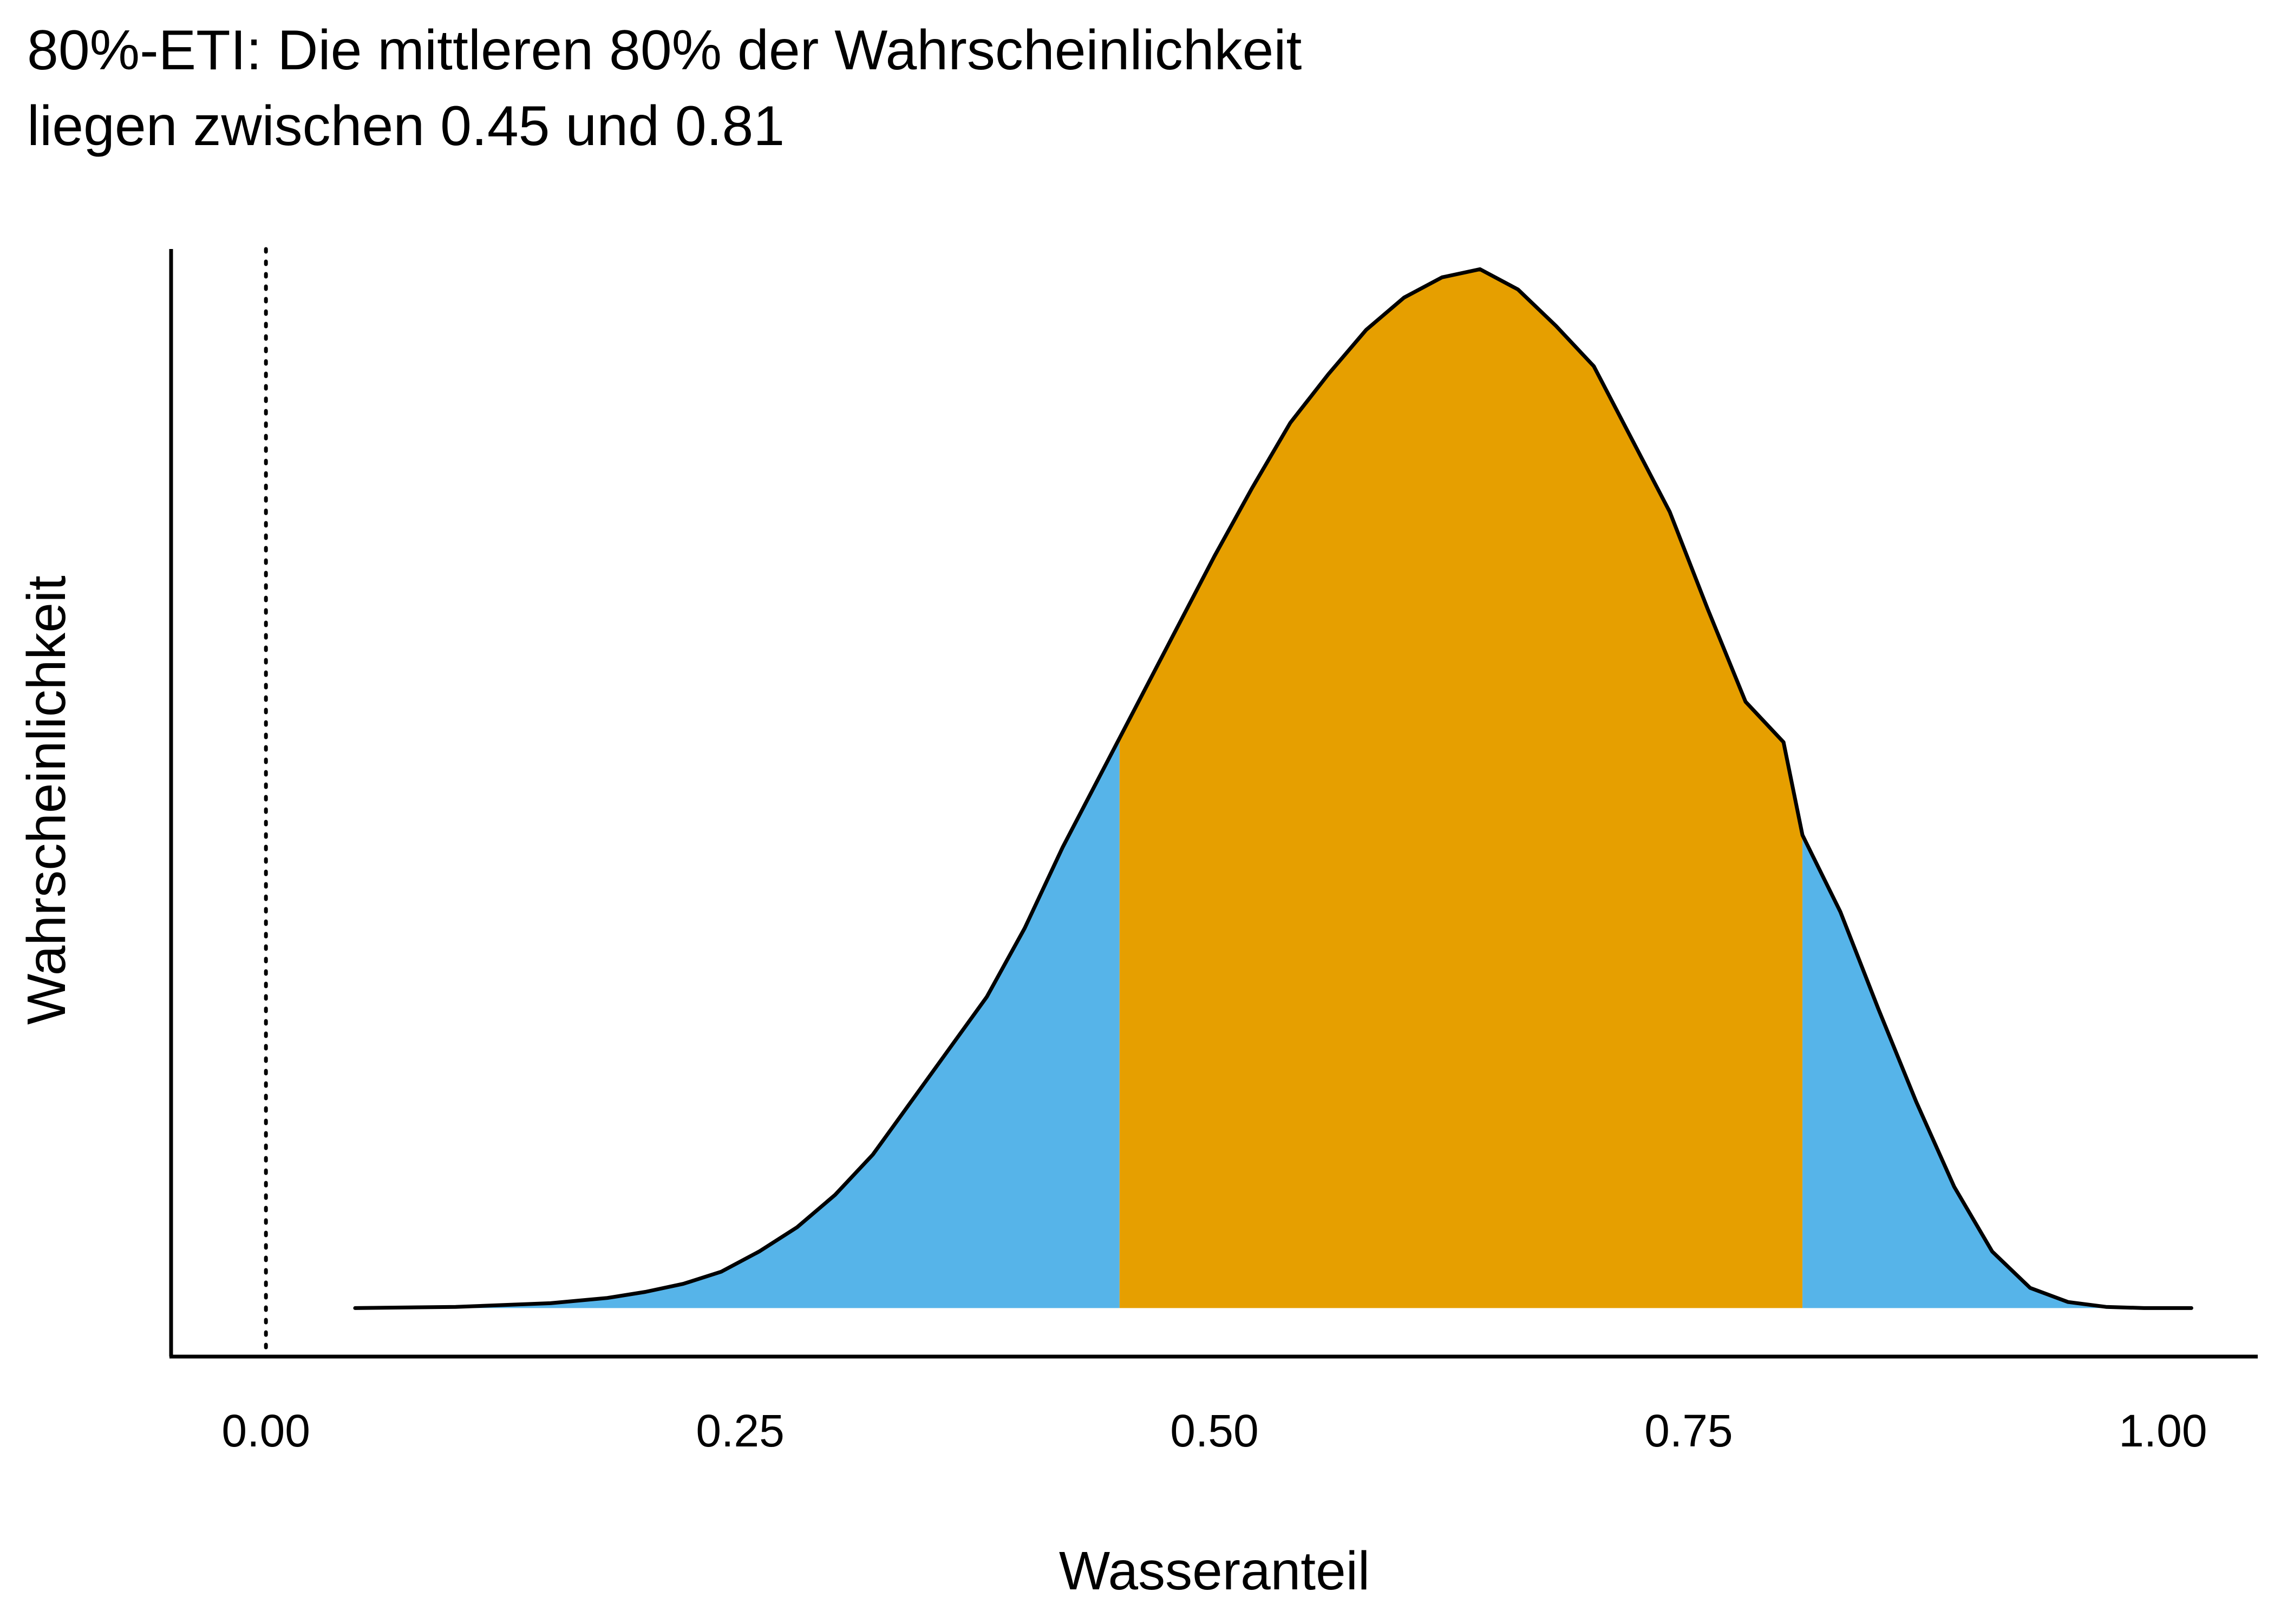 The height and width of the screenshot is (1624, 2274). I want to click on x-axis-ticks: 0.00 0.25 0.50 0.75 1.00, so click(1214, 1431).